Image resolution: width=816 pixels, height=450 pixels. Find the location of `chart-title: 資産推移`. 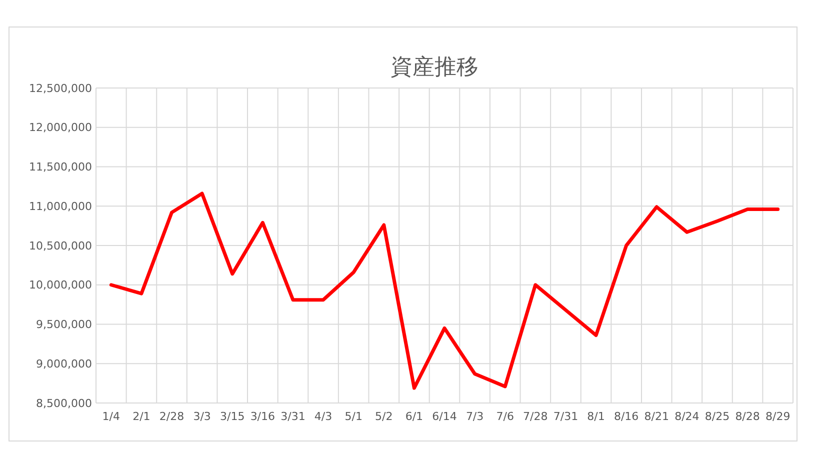

chart-title: 資産推移 is located at coordinates (434, 67).